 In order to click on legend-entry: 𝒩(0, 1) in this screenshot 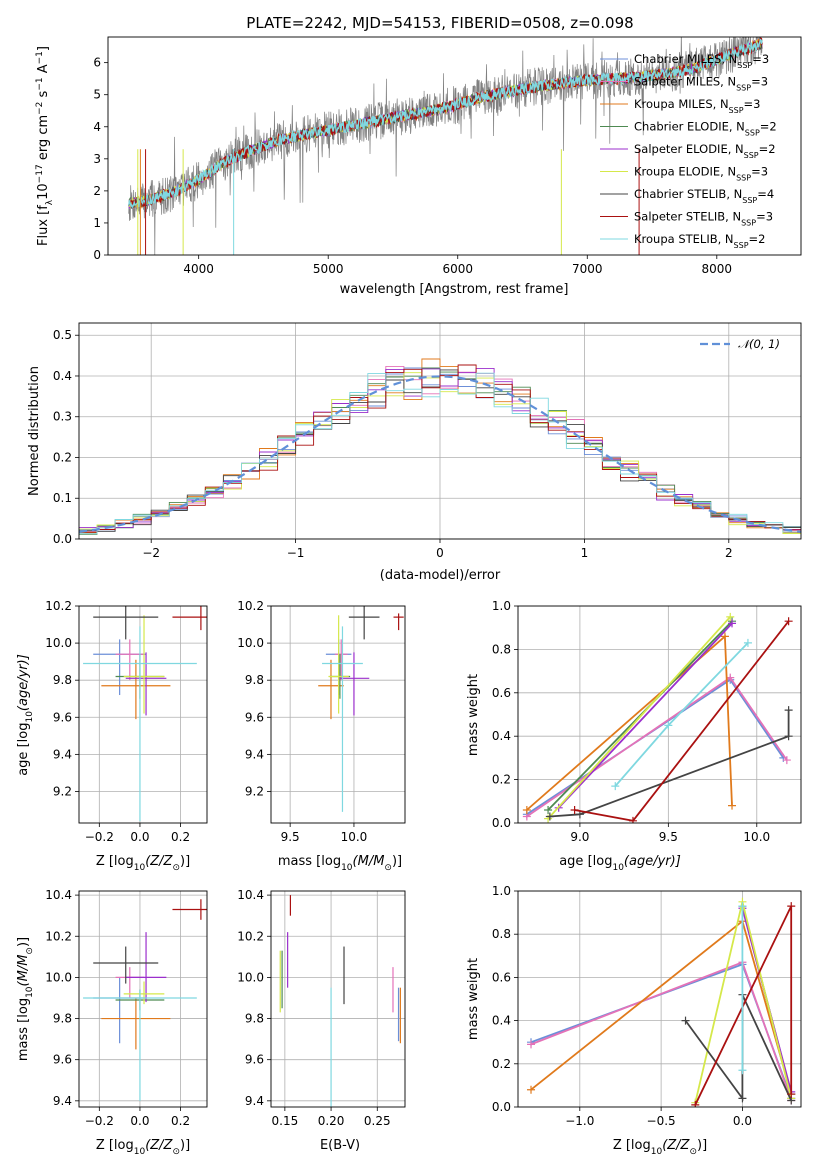, I will do `click(759, 344)`.